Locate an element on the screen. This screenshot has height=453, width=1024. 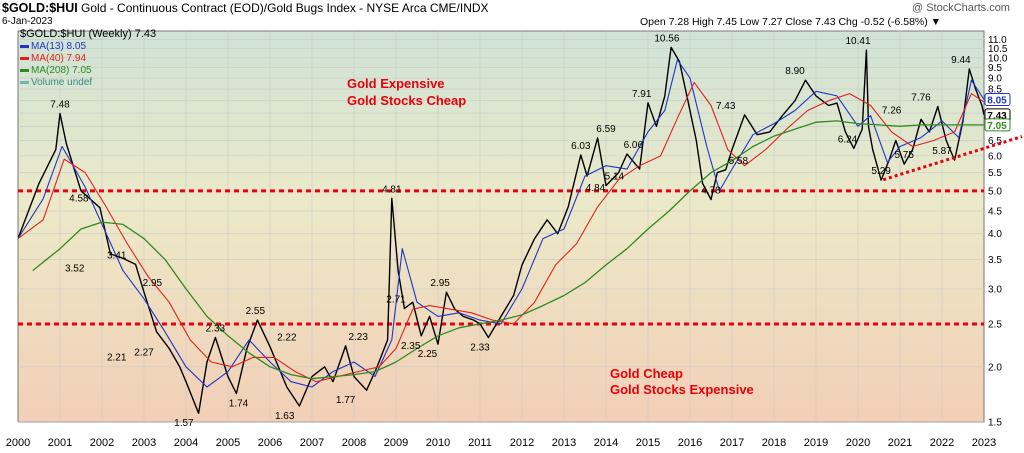
point-label: 7.43 is located at coordinates (726, 106).